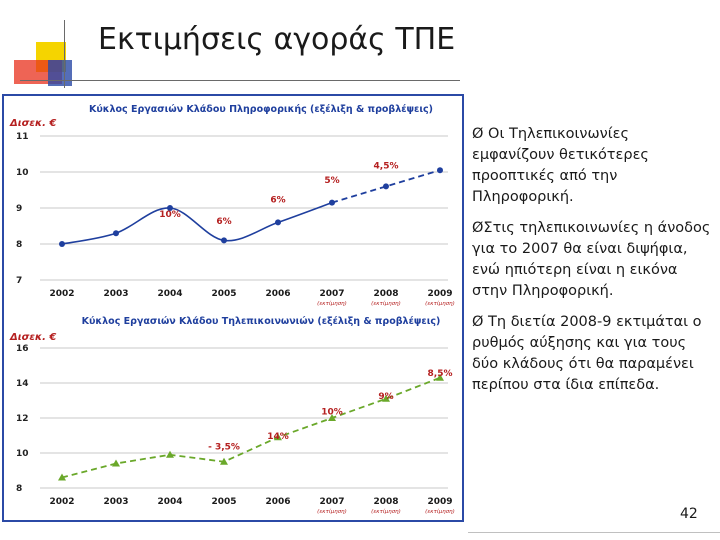 This screenshot has width=720, height=540. I want to click on series-line-estimate, so click(386, 186).